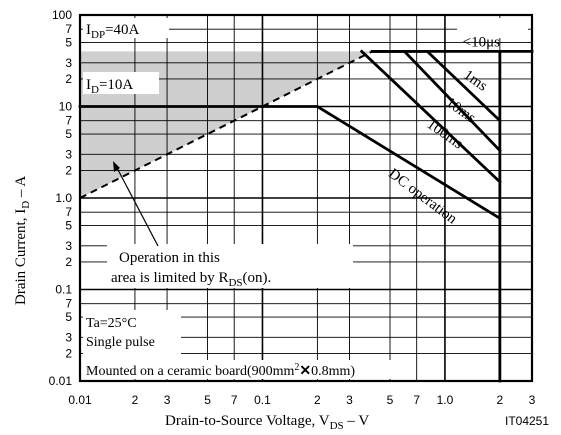  What do you see at coordinates (230, 266) in the screenshot?
I see `limit-note-box` at bounding box center [230, 266].